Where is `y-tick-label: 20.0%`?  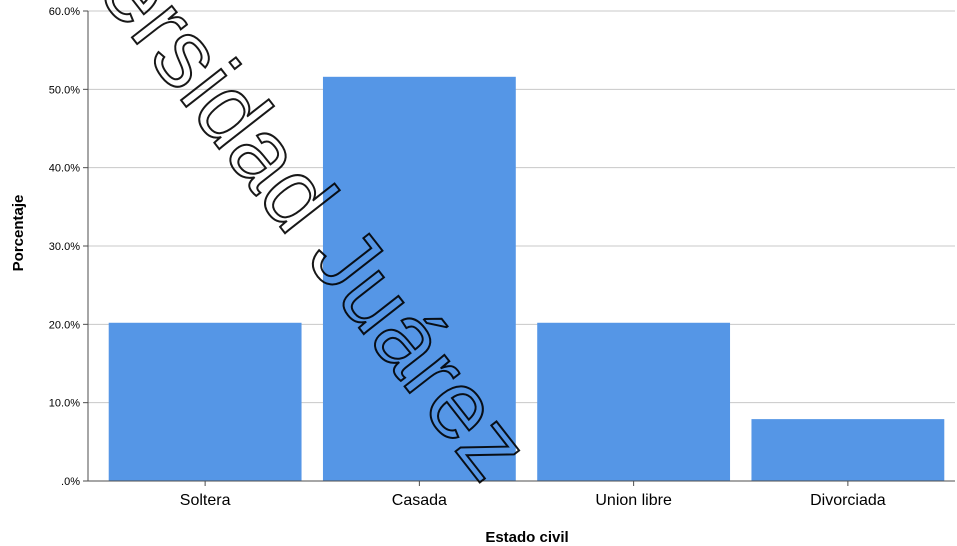
y-tick-label: 20.0% is located at coordinates (64, 325).